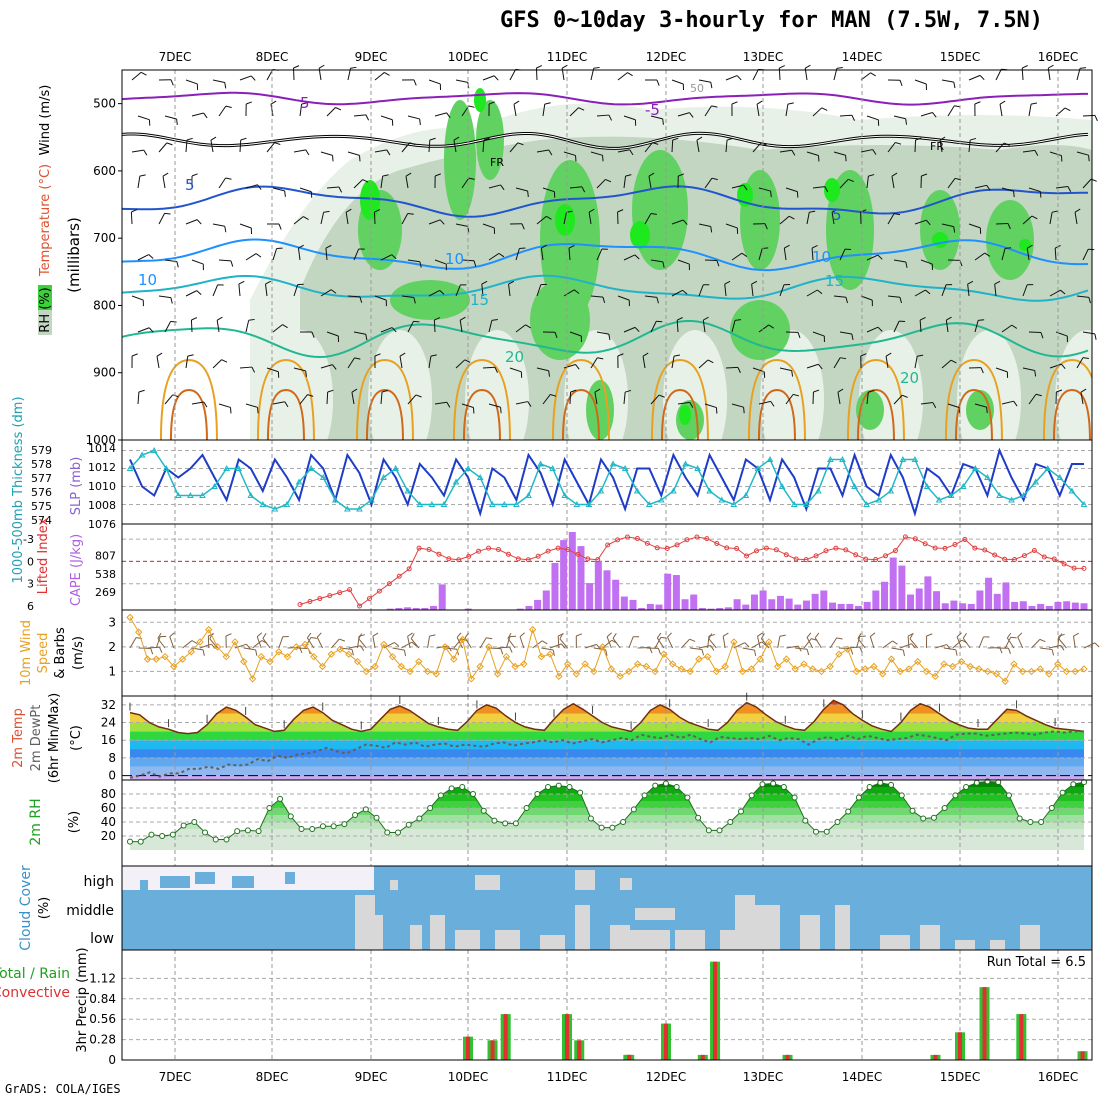 The height and width of the screenshot is (1100, 1100). Describe the element at coordinates (112, 758) in the screenshot. I see `y-tick-label: 8` at that location.